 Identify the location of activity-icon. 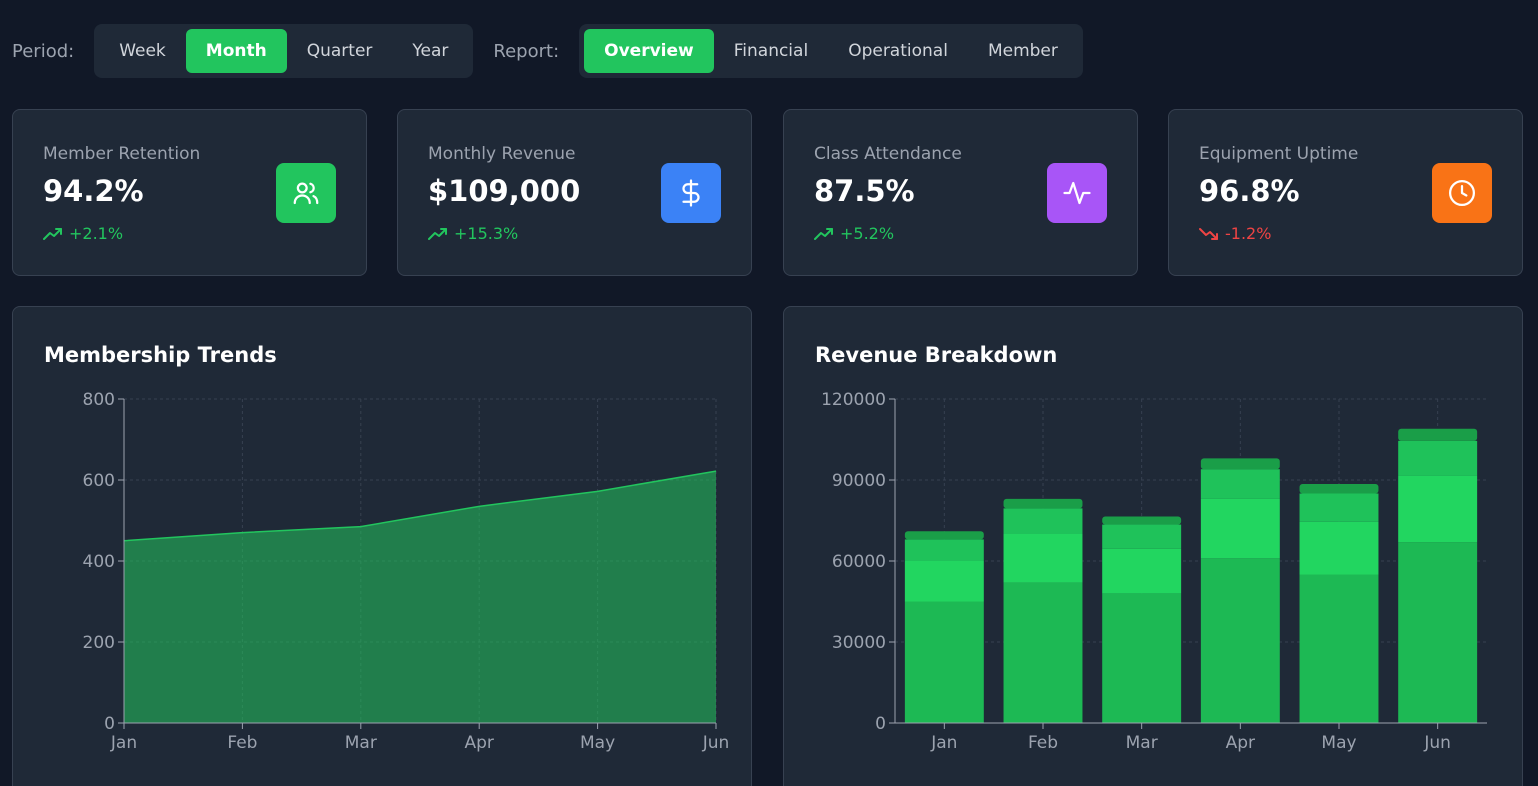
(1077, 193).